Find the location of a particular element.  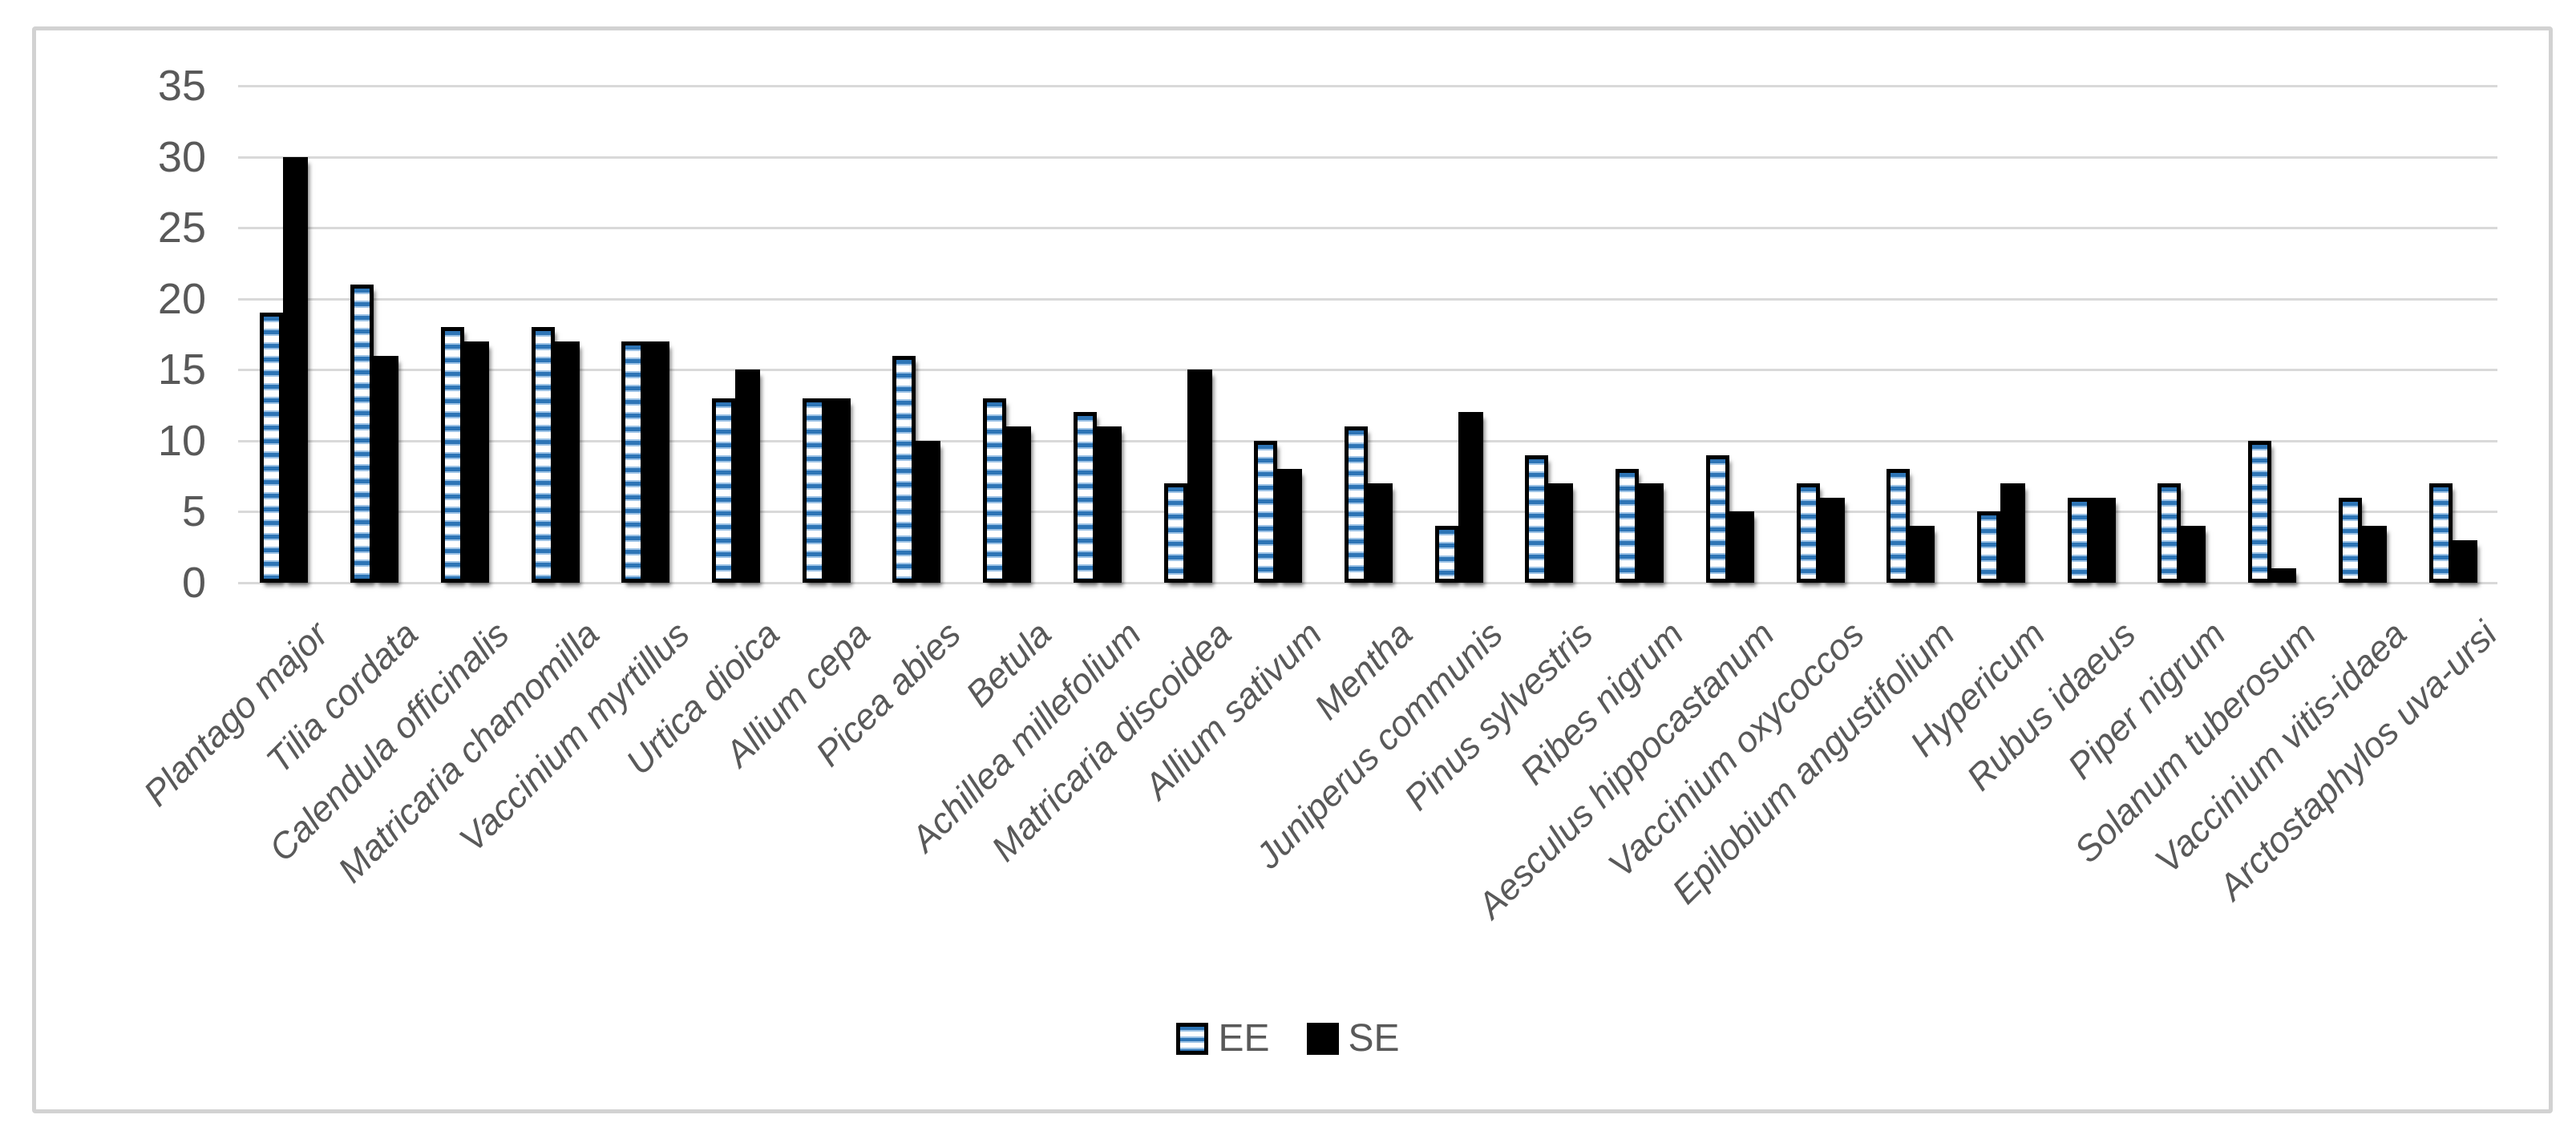

y-tick-label: 30 is located at coordinates (181, 156).